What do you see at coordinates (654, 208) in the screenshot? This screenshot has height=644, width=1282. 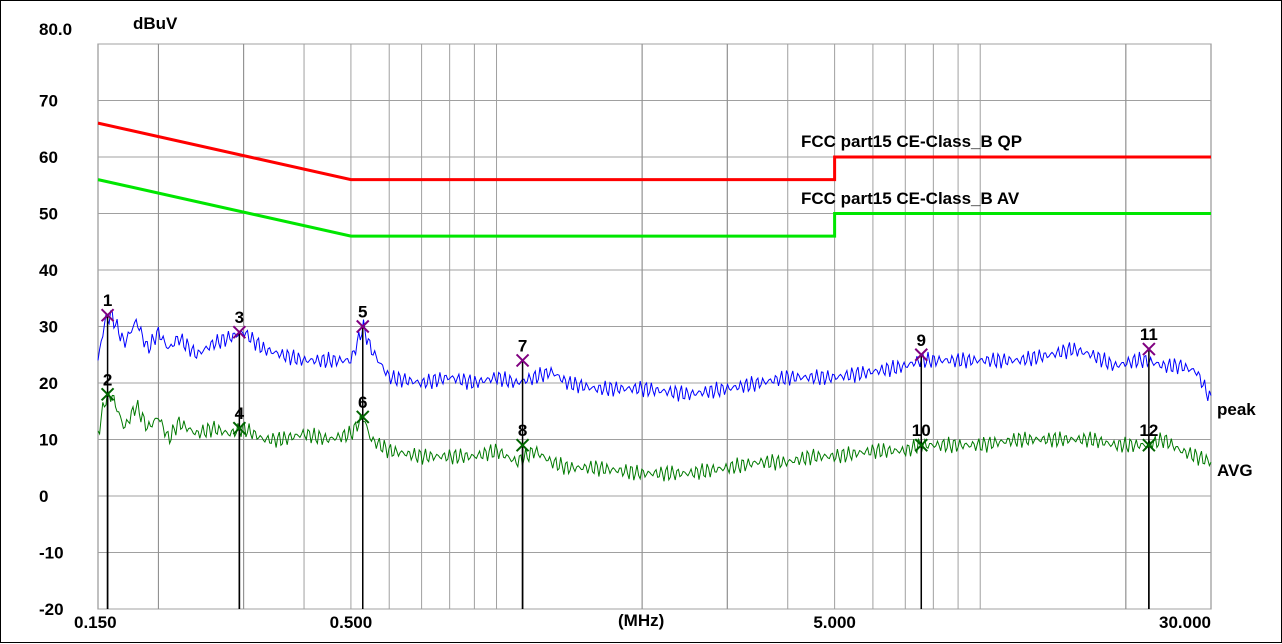 I see `av-limit-line` at bounding box center [654, 208].